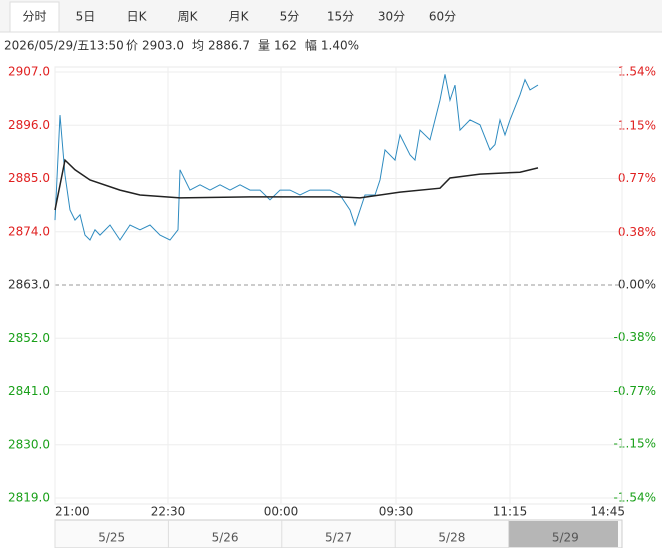 Image resolution: width=662 pixels, height=552 pixels. What do you see at coordinates (510, 512) in the screenshot?
I see `x-tick-label: 11:15` at bounding box center [510, 512].